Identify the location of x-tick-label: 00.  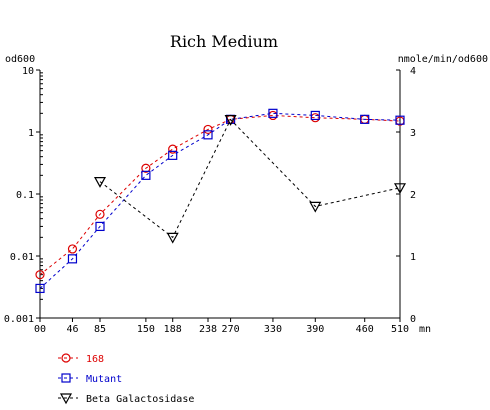
(40, 329).